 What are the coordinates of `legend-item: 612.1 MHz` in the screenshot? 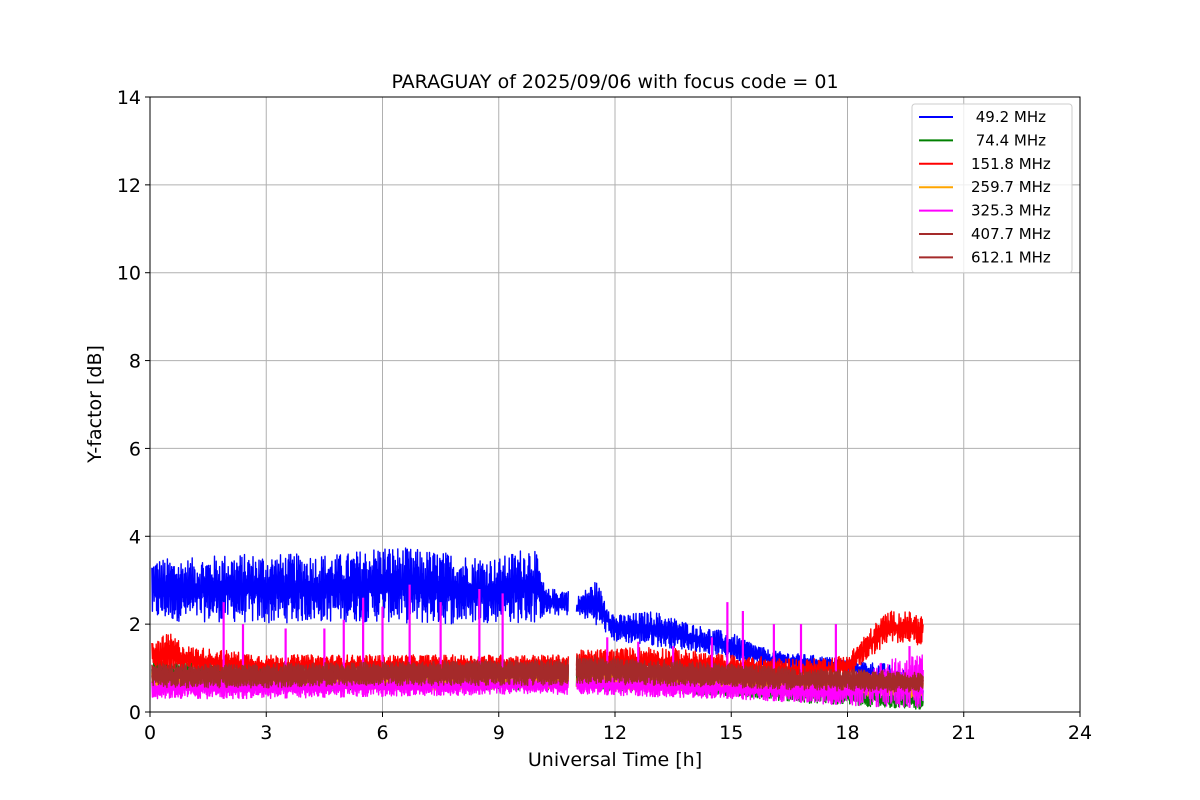 It's located at (985, 257).